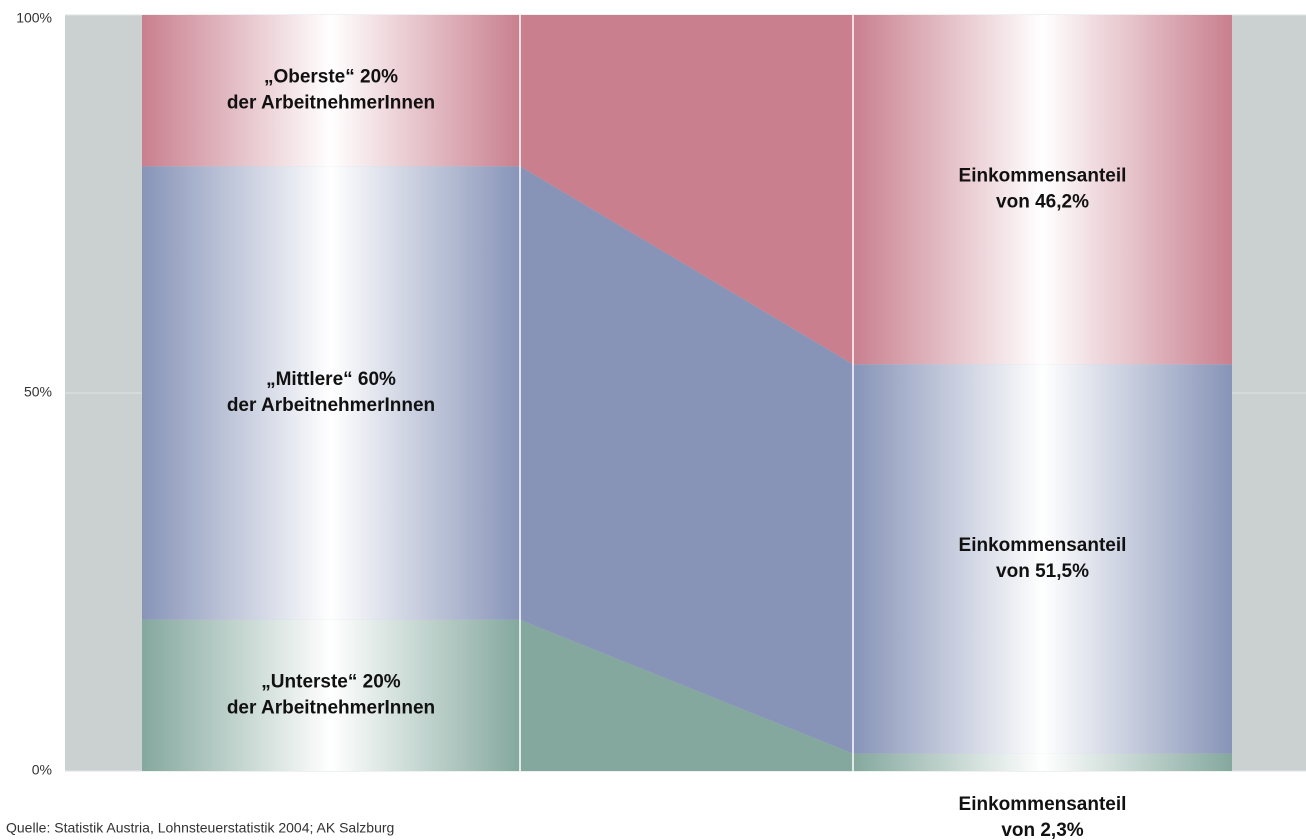 This screenshot has width=1306, height=840. I want to click on data-label: „Oberste“ 20%, so click(331, 77).